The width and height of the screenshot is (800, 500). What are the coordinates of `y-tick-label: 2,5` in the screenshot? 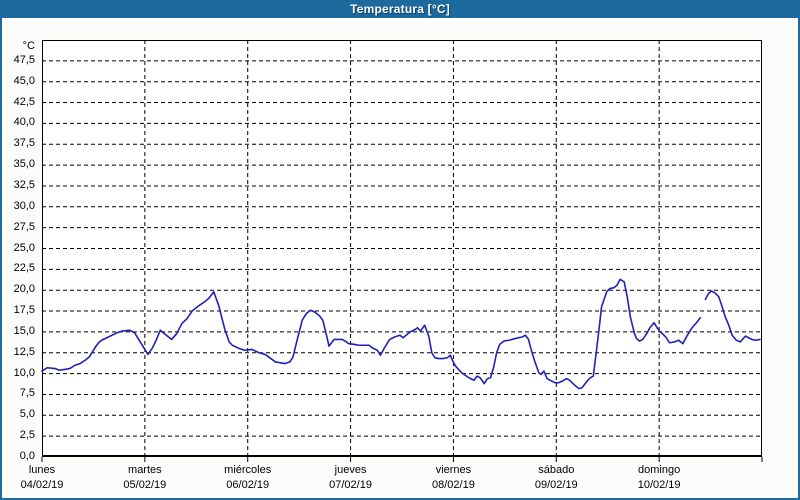 It's located at (27, 435).